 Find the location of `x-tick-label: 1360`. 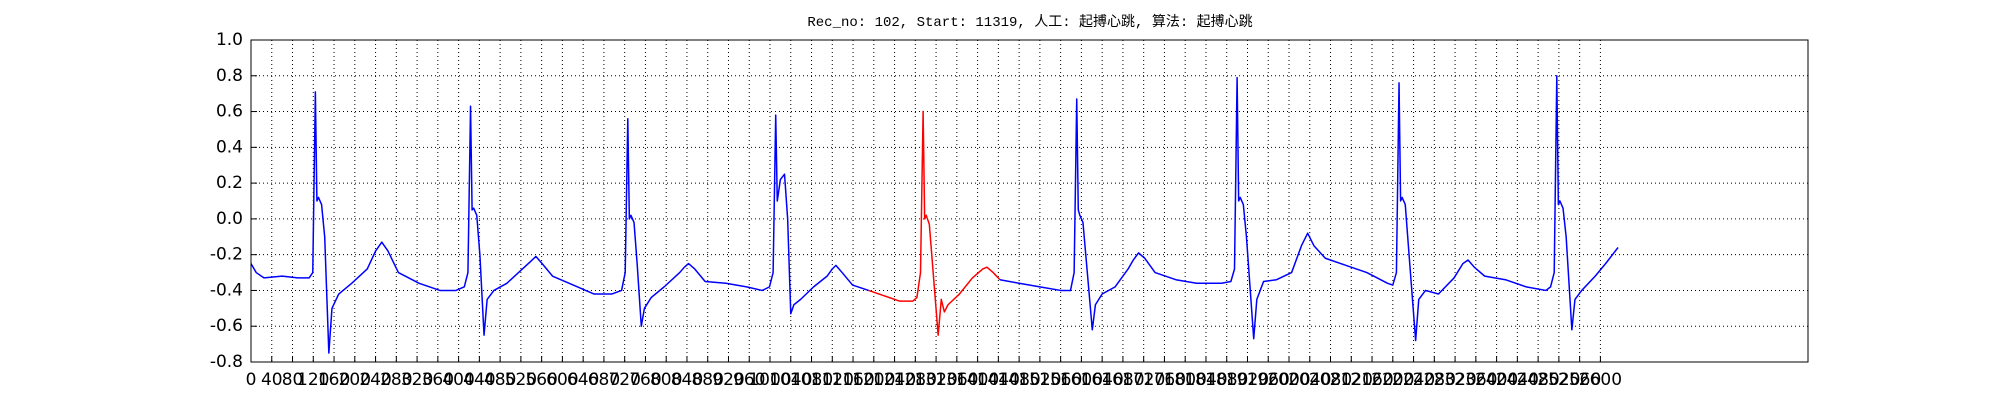

x-tick-label: 1360 is located at coordinates (956, 380).